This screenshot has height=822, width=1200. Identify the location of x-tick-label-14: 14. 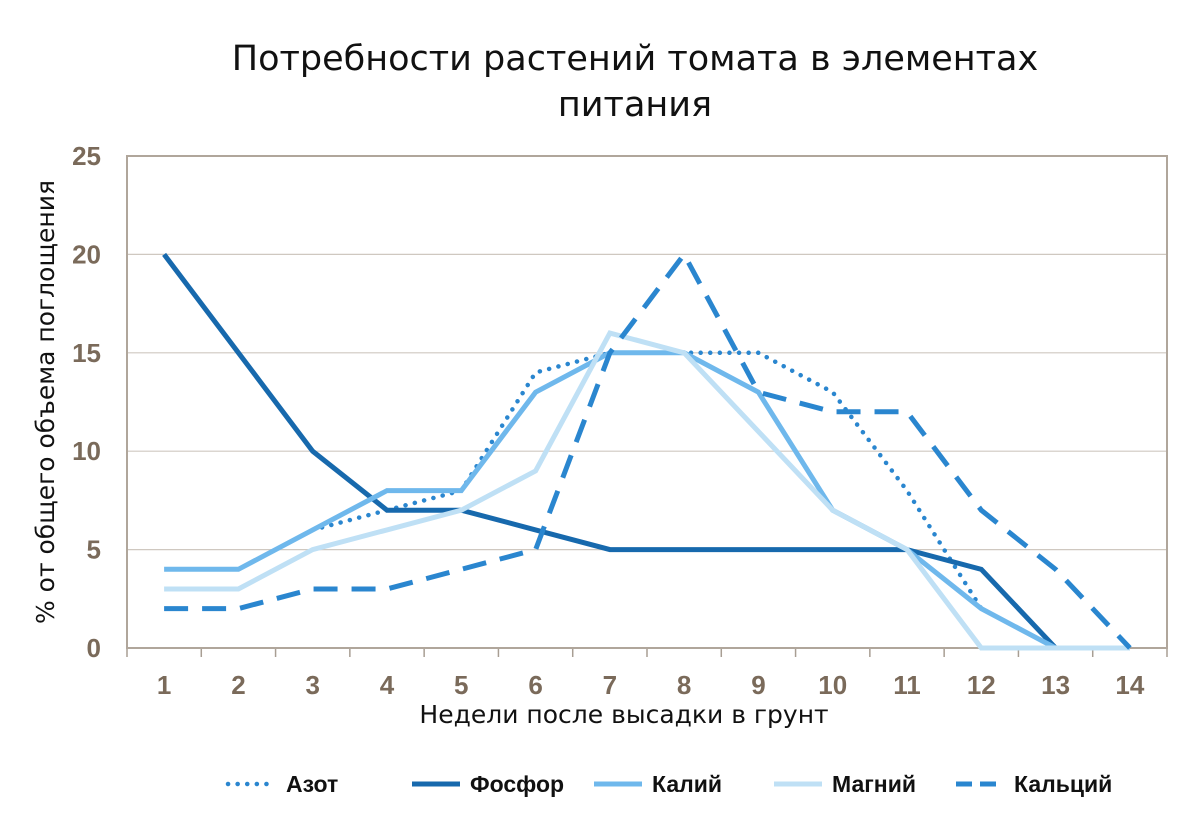
(1129, 685).